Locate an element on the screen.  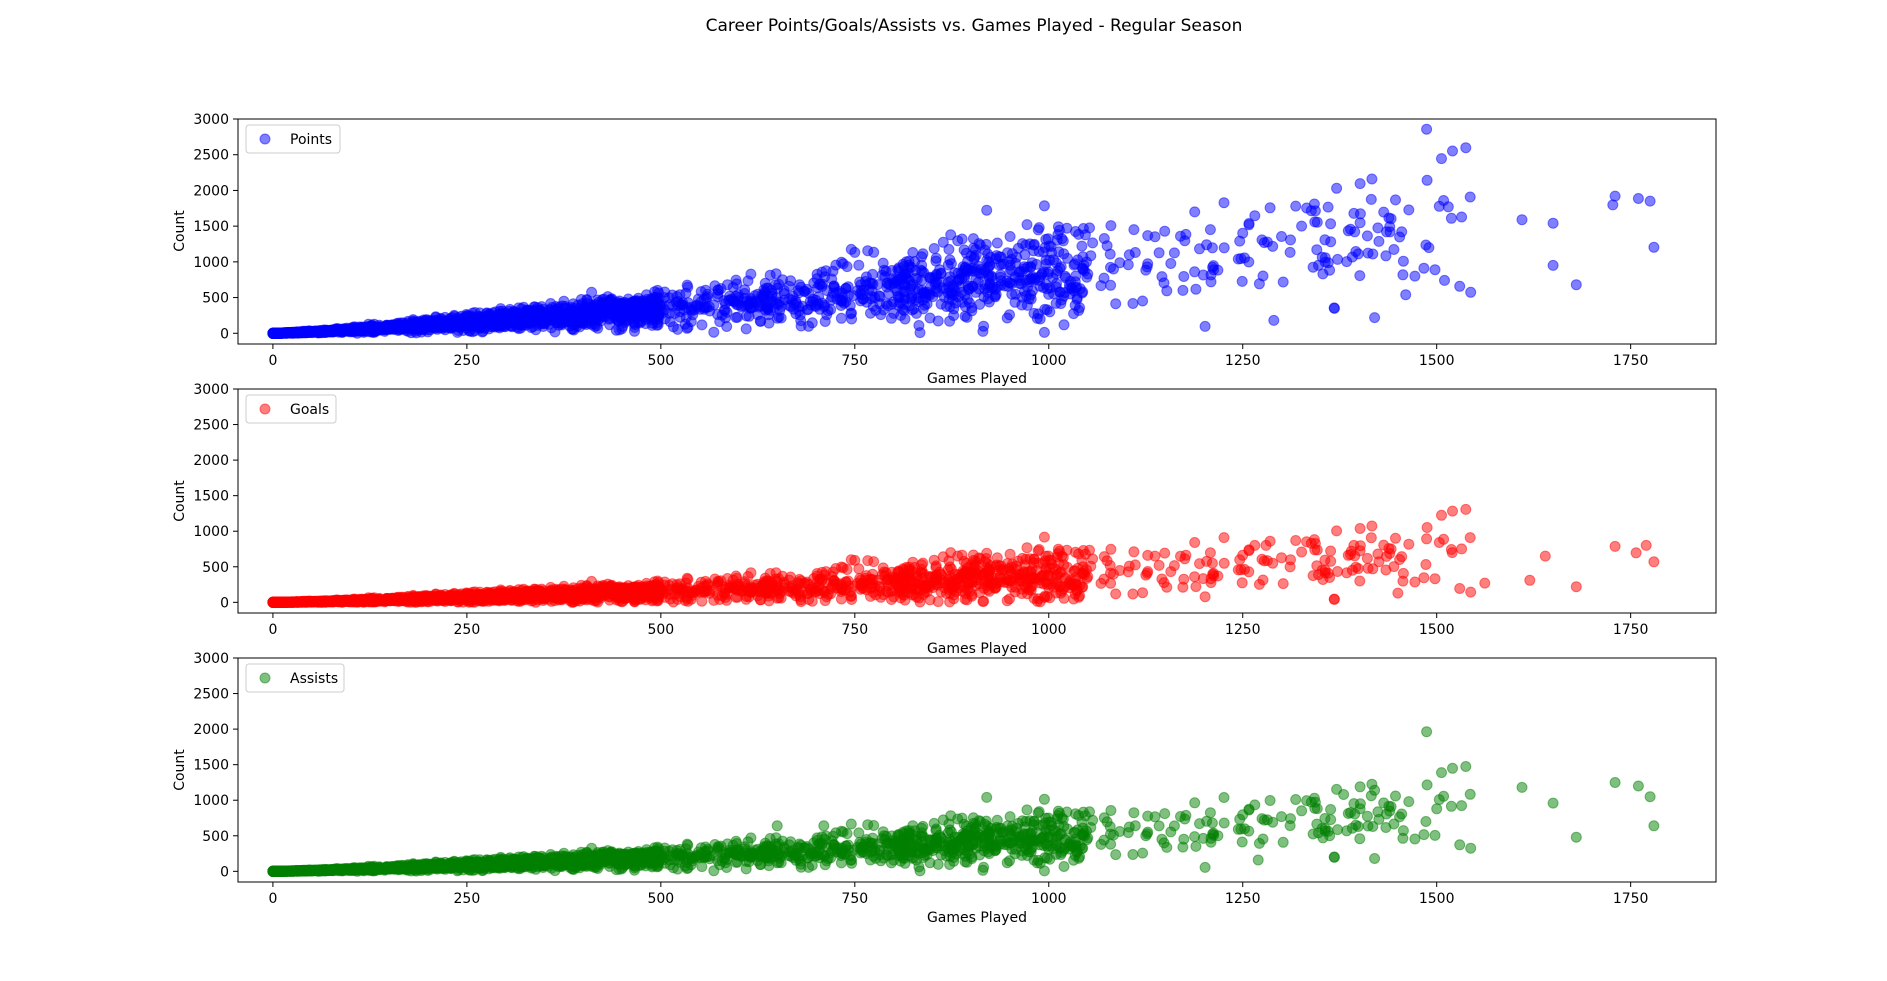
points-y-tick-label: 2000 is located at coordinates (211, 191).